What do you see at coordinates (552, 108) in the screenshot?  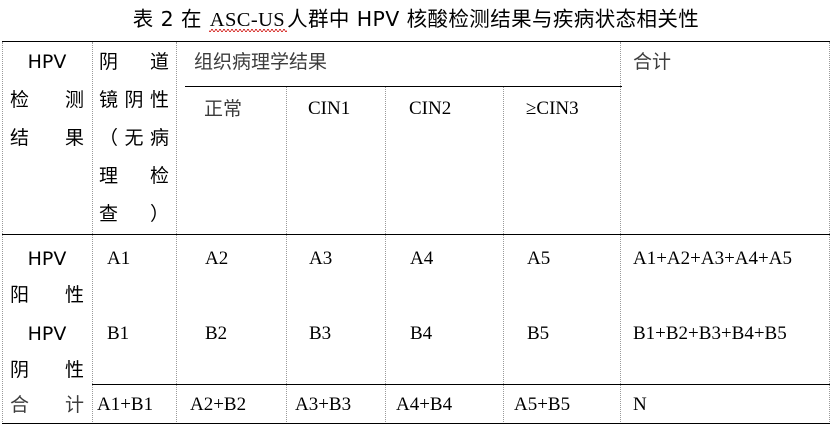 I see `header-subcell-cin3plus: ≥CIN3` at bounding box center [552, 108].